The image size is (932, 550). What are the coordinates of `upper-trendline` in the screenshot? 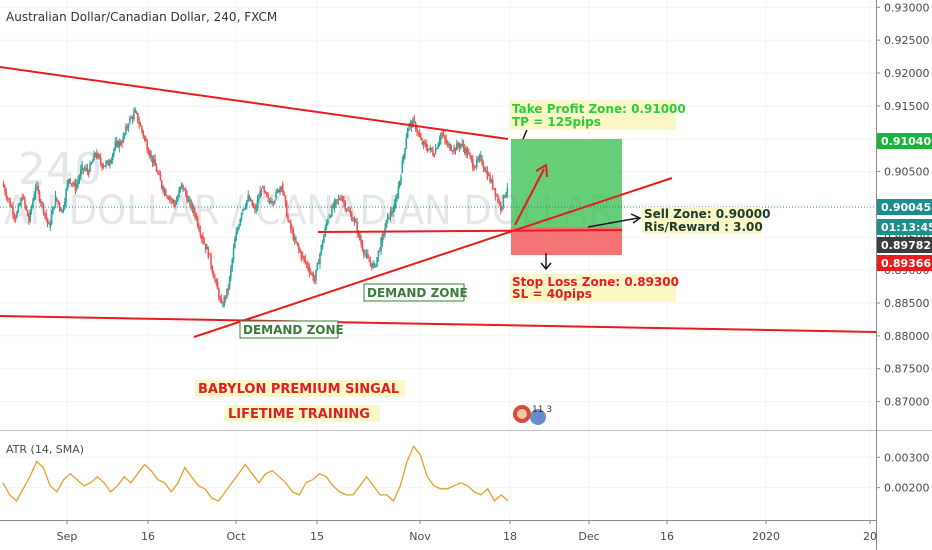 It's located at (254, 103).